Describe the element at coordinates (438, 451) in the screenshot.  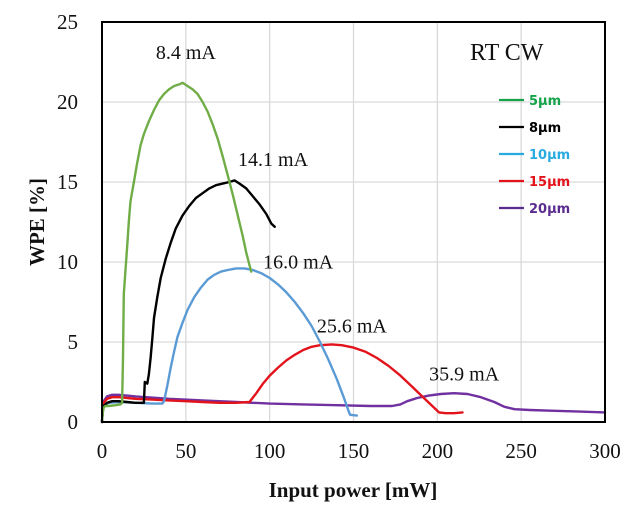
I see `x-tick-label: 200` at that location.